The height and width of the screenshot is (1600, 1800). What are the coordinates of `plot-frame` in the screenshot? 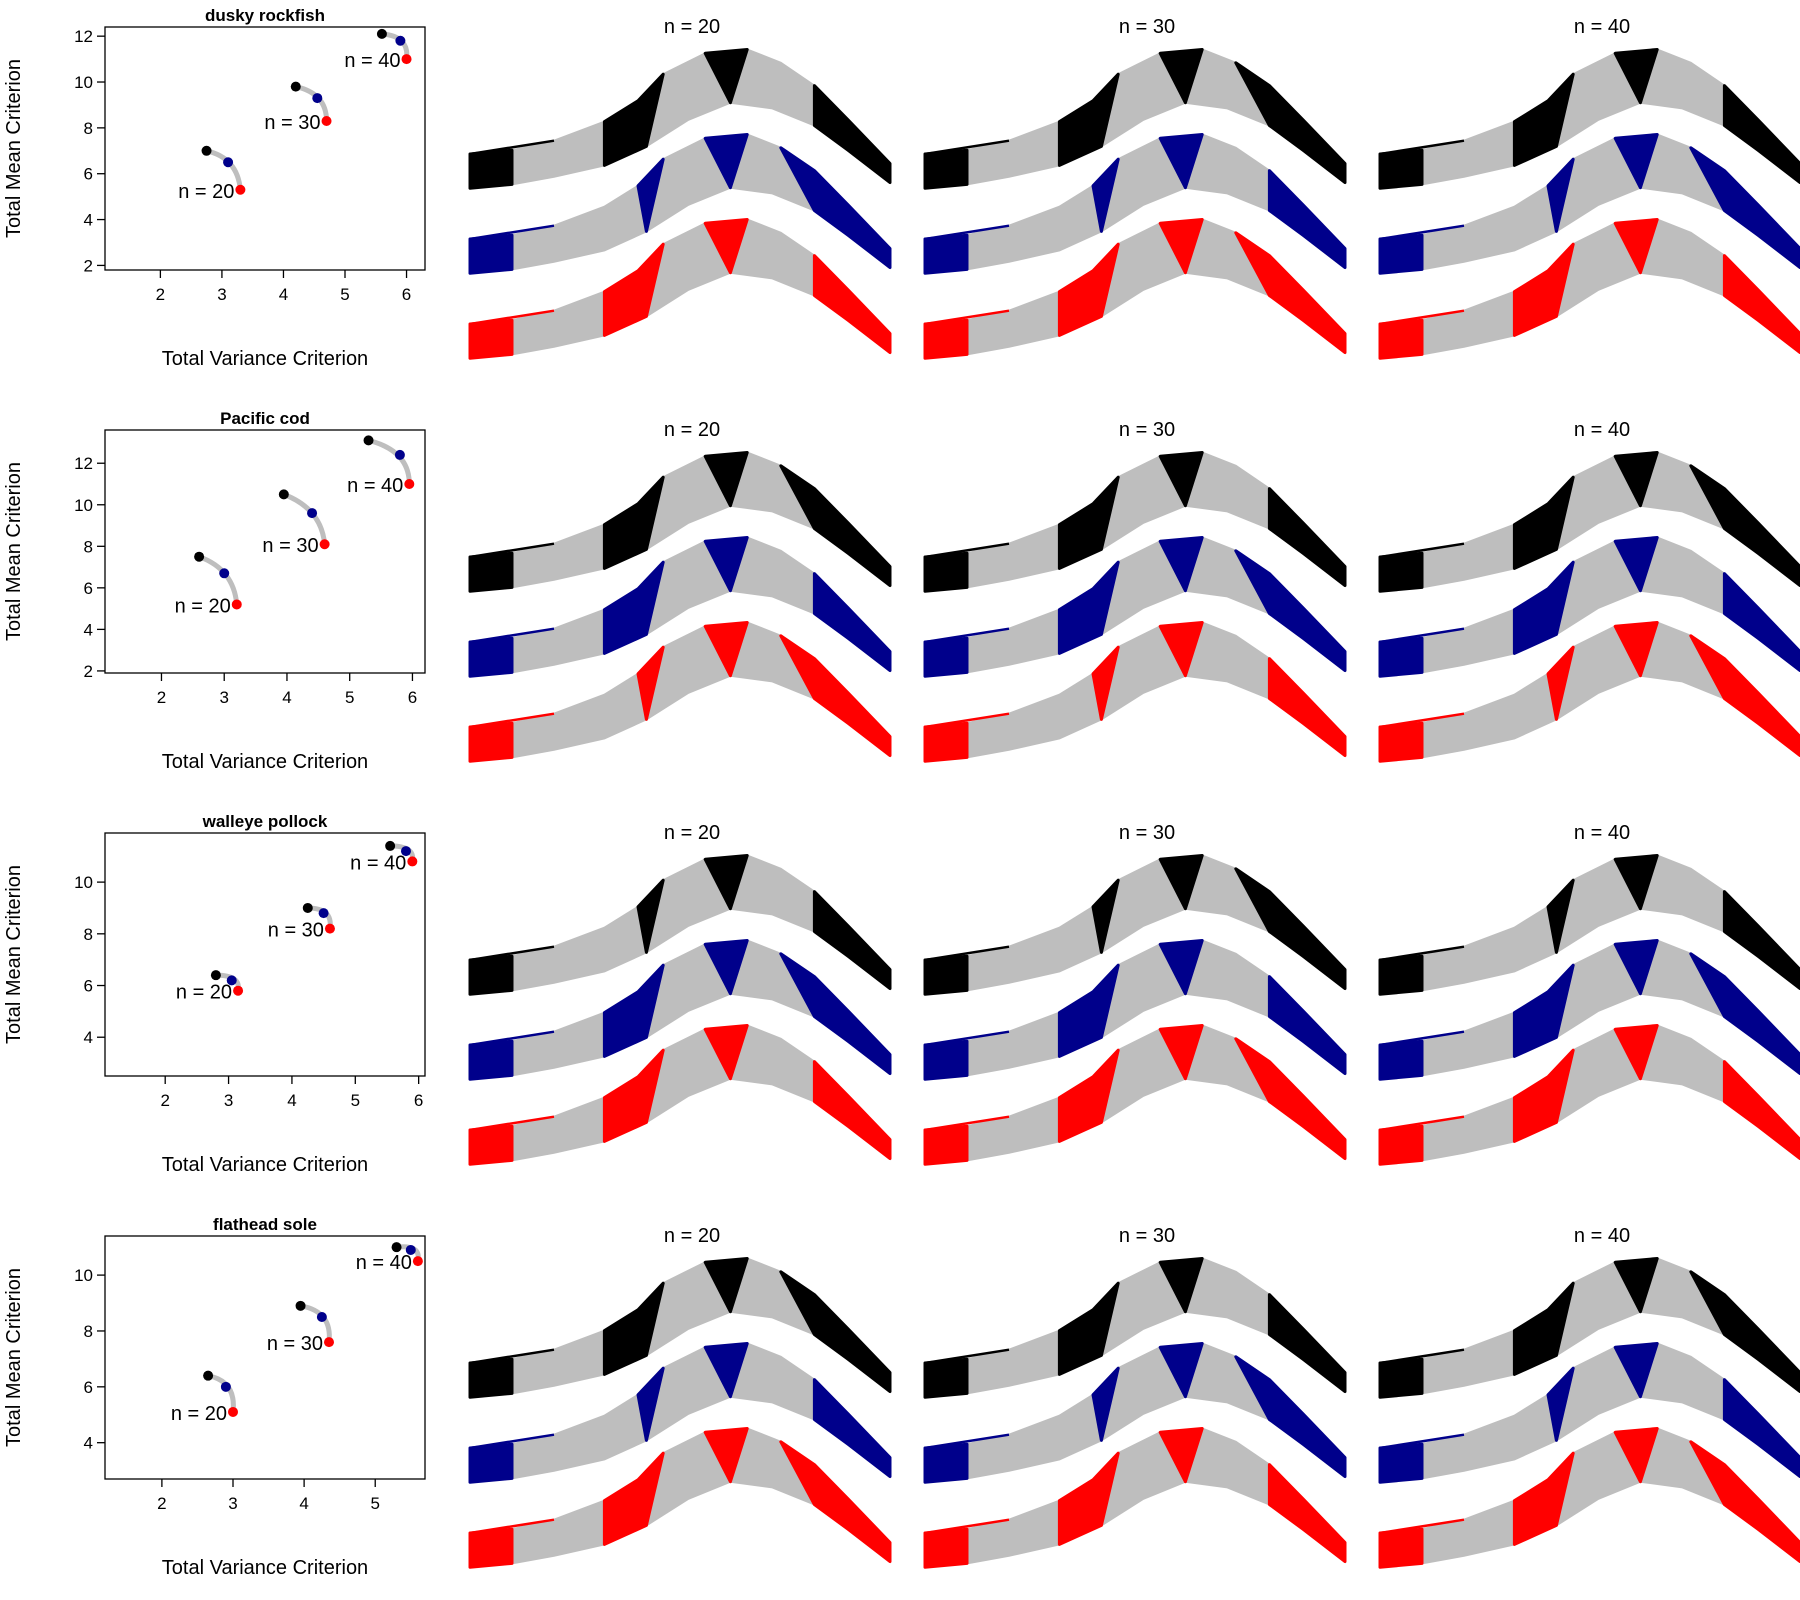 It's located at (265, 1357).